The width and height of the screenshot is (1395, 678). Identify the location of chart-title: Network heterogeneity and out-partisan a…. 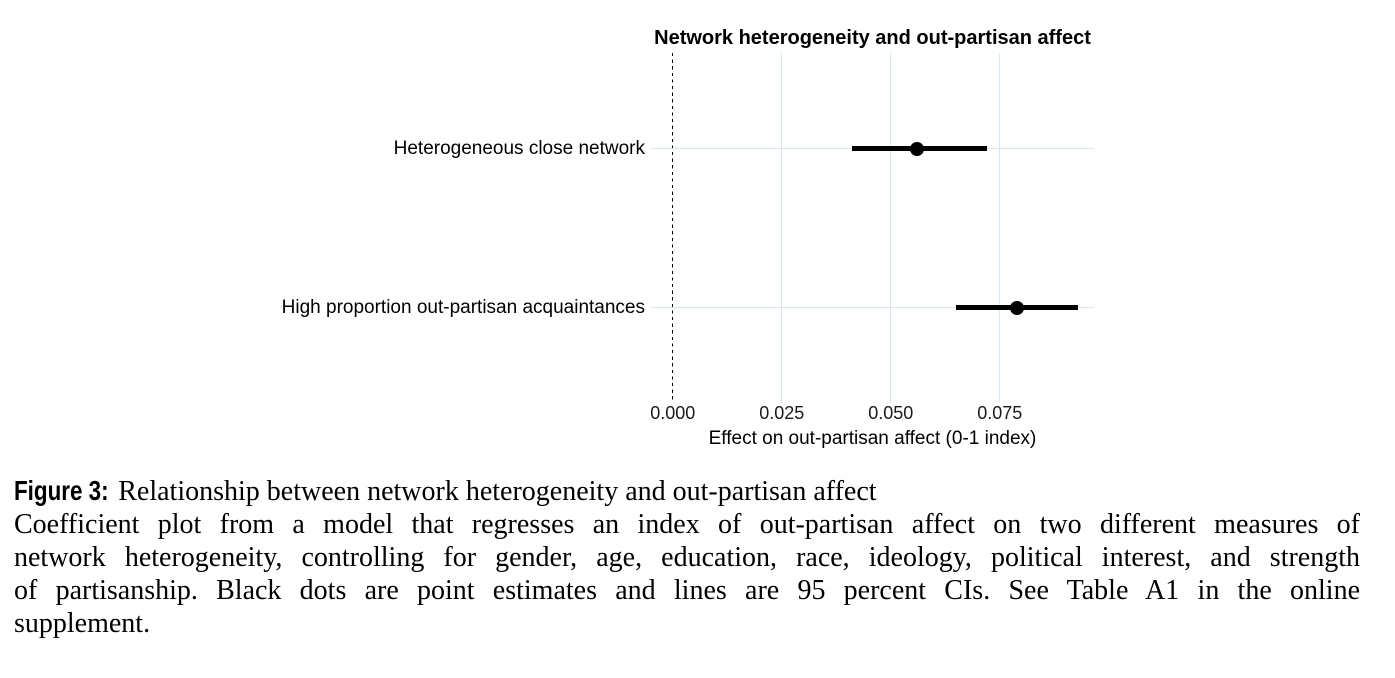
(872, 38).